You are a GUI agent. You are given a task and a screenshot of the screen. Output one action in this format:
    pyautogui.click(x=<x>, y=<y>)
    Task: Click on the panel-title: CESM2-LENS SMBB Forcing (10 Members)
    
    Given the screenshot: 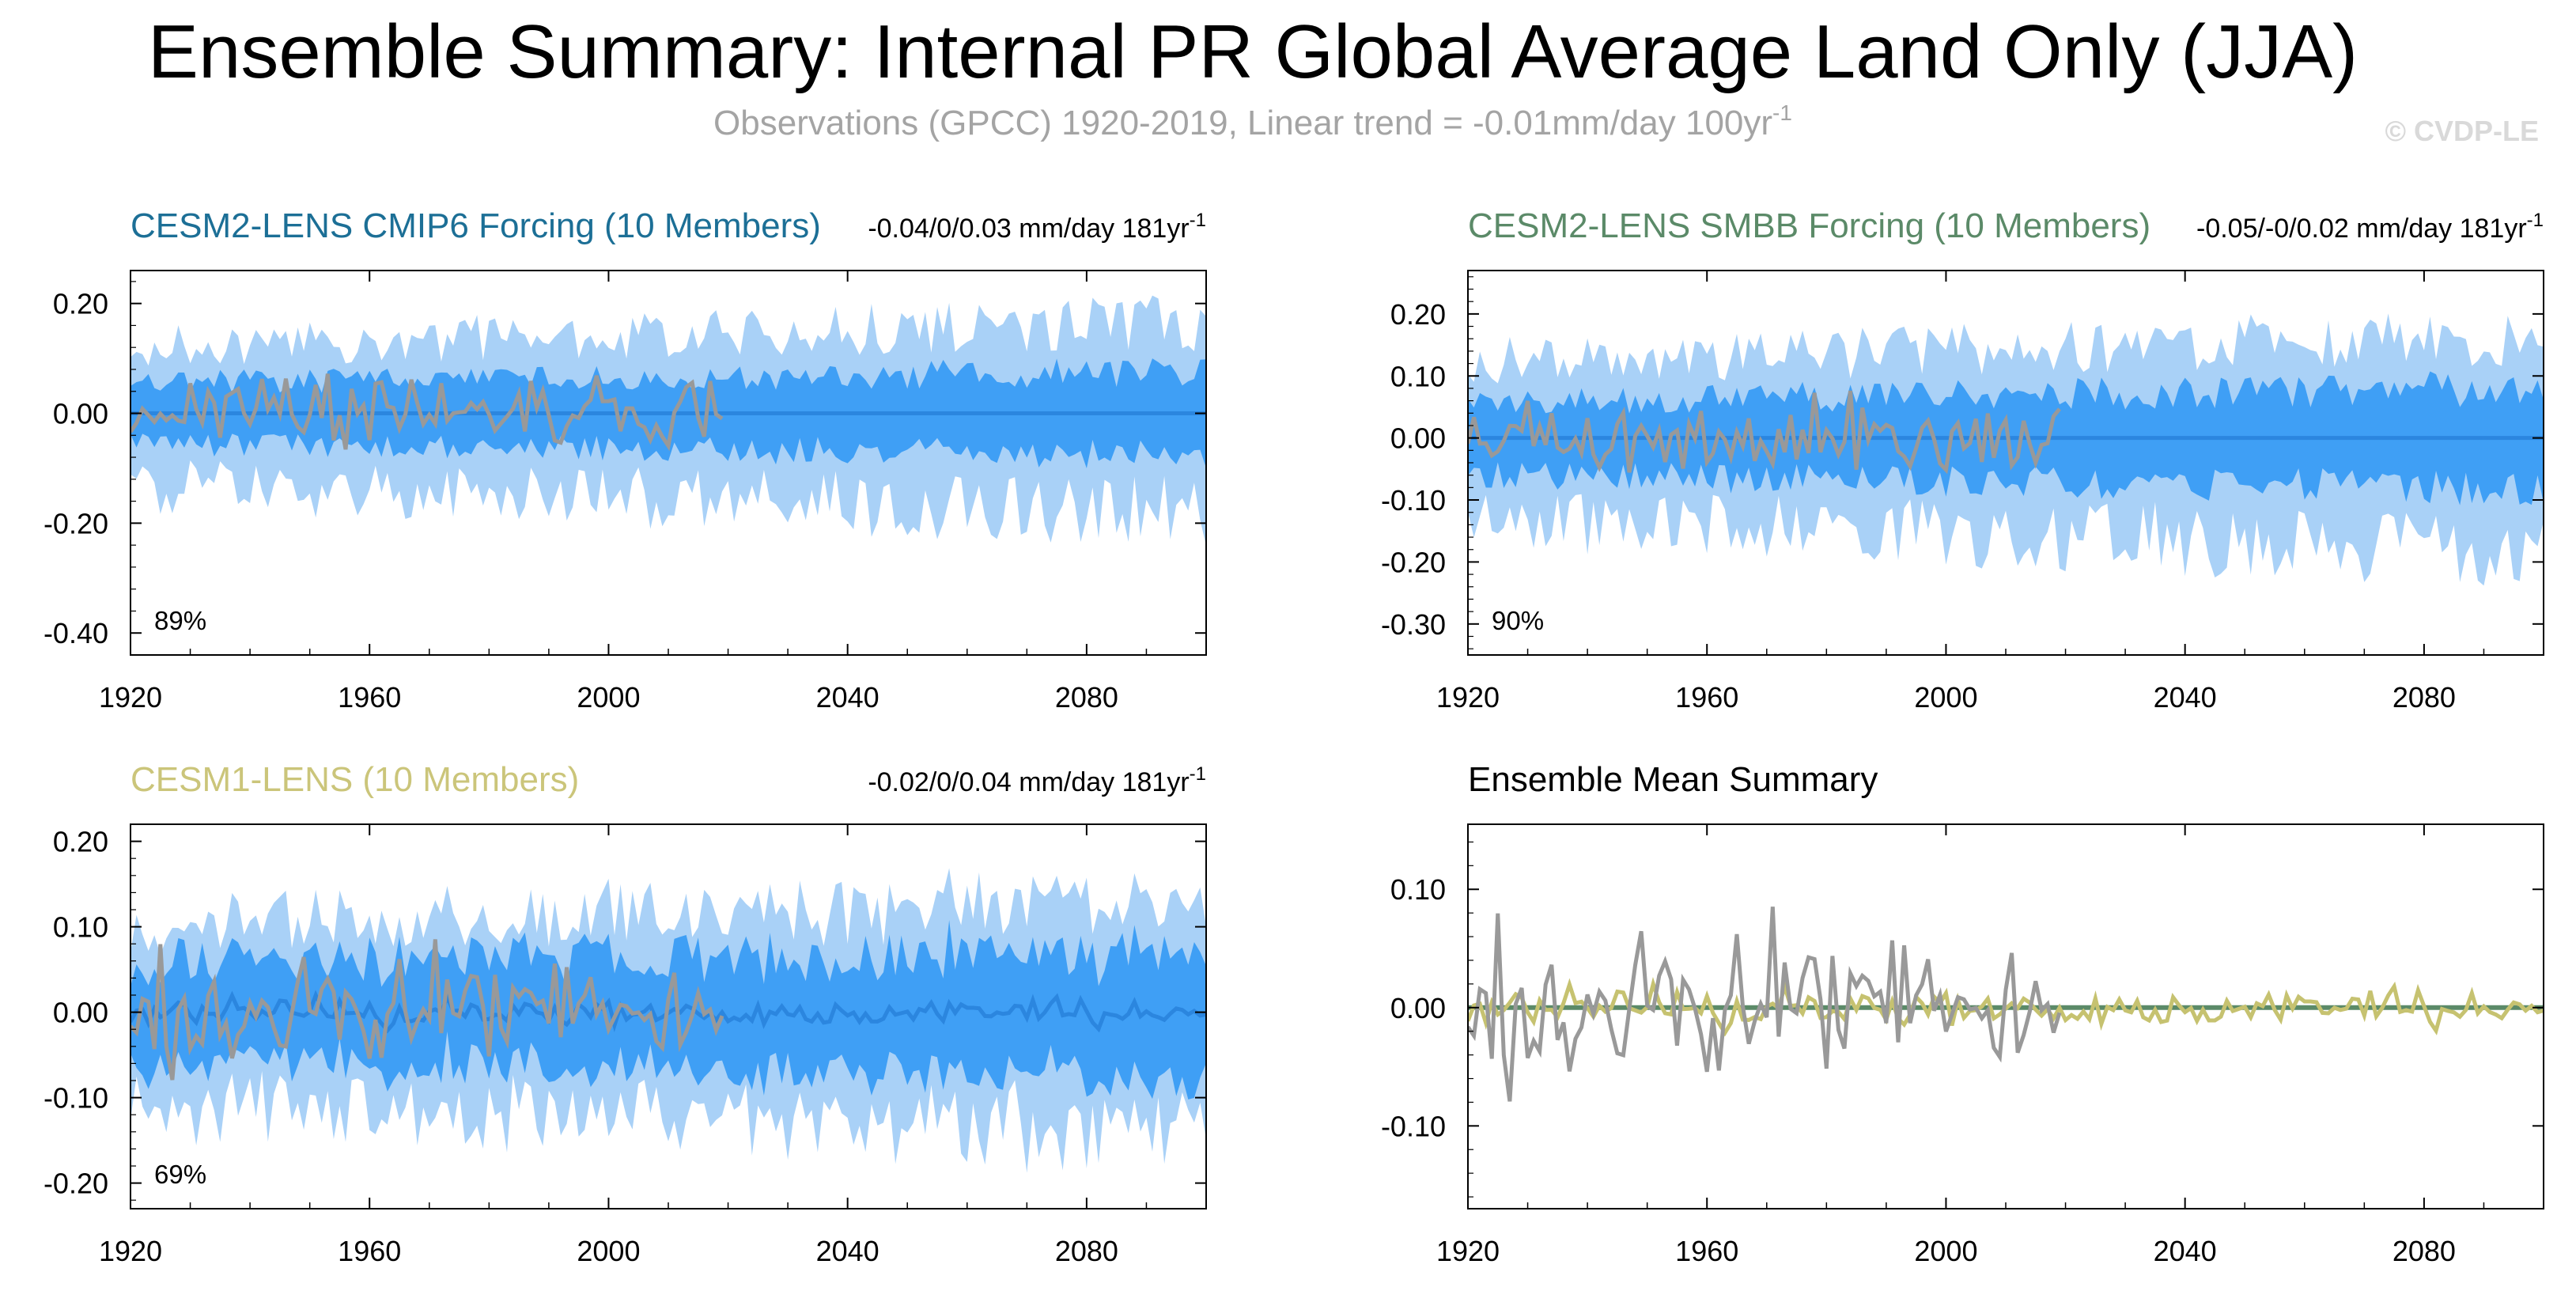 What is the action you would take?
    pyautogui.click(x=1809, y=225)
    